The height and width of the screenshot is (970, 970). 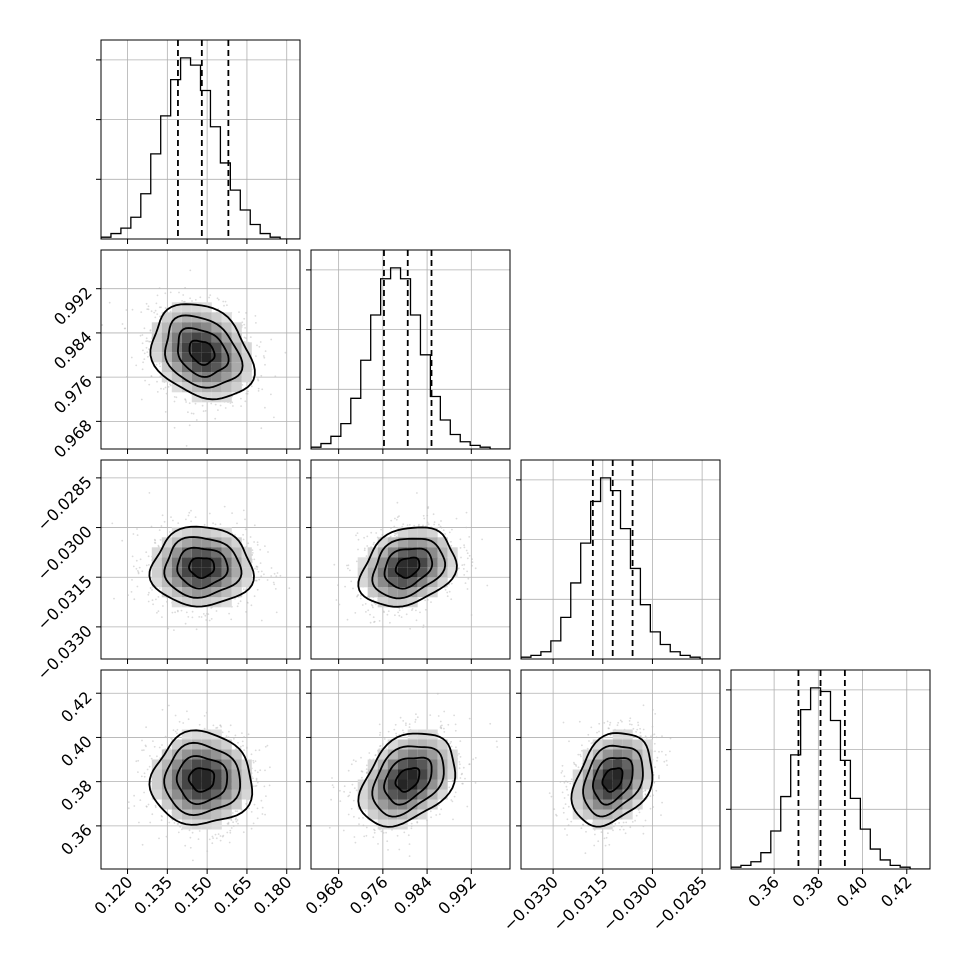 What do you see at coordinates (76, 707) in the screenshot?
I see `ytick-label-3-3: 0.42` at bounding box center [76, 707].